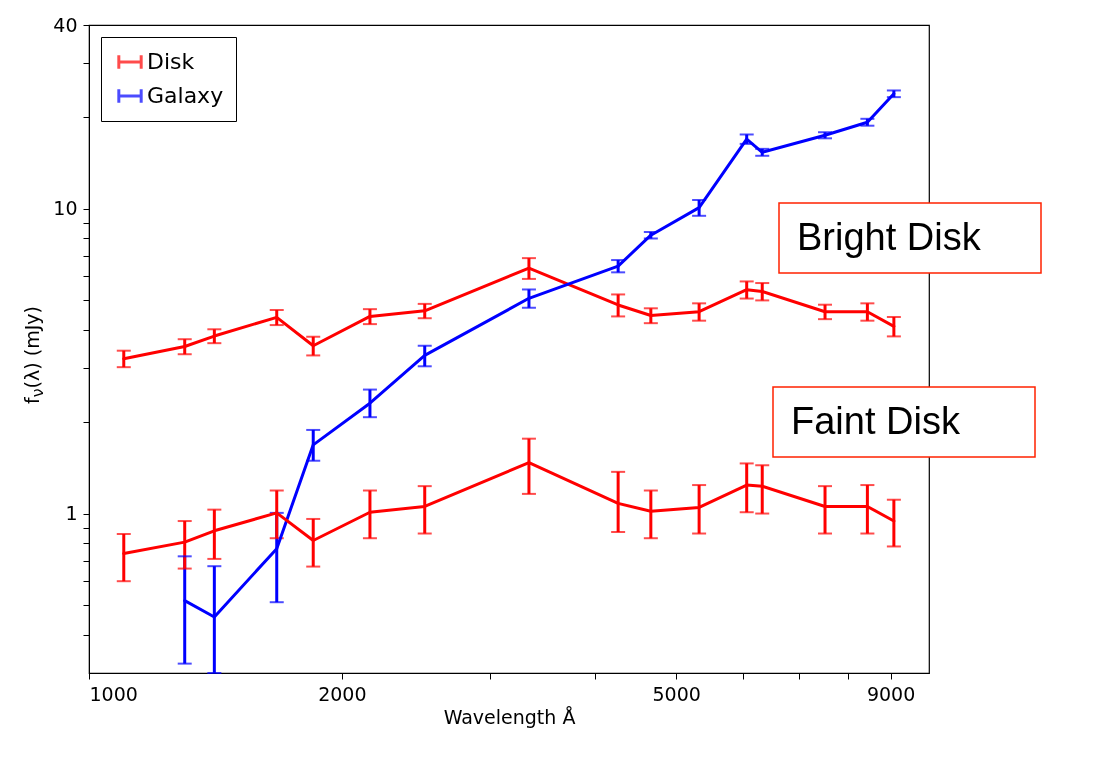  Describe the element at coordinates (113, 693) in the screenshot. I see `x-tick-label: 1000` at that location.